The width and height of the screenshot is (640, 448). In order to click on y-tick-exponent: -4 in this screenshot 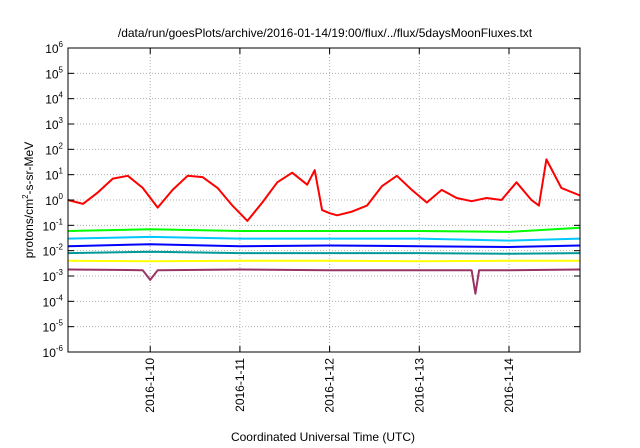, I will do `click(60, 297)`.